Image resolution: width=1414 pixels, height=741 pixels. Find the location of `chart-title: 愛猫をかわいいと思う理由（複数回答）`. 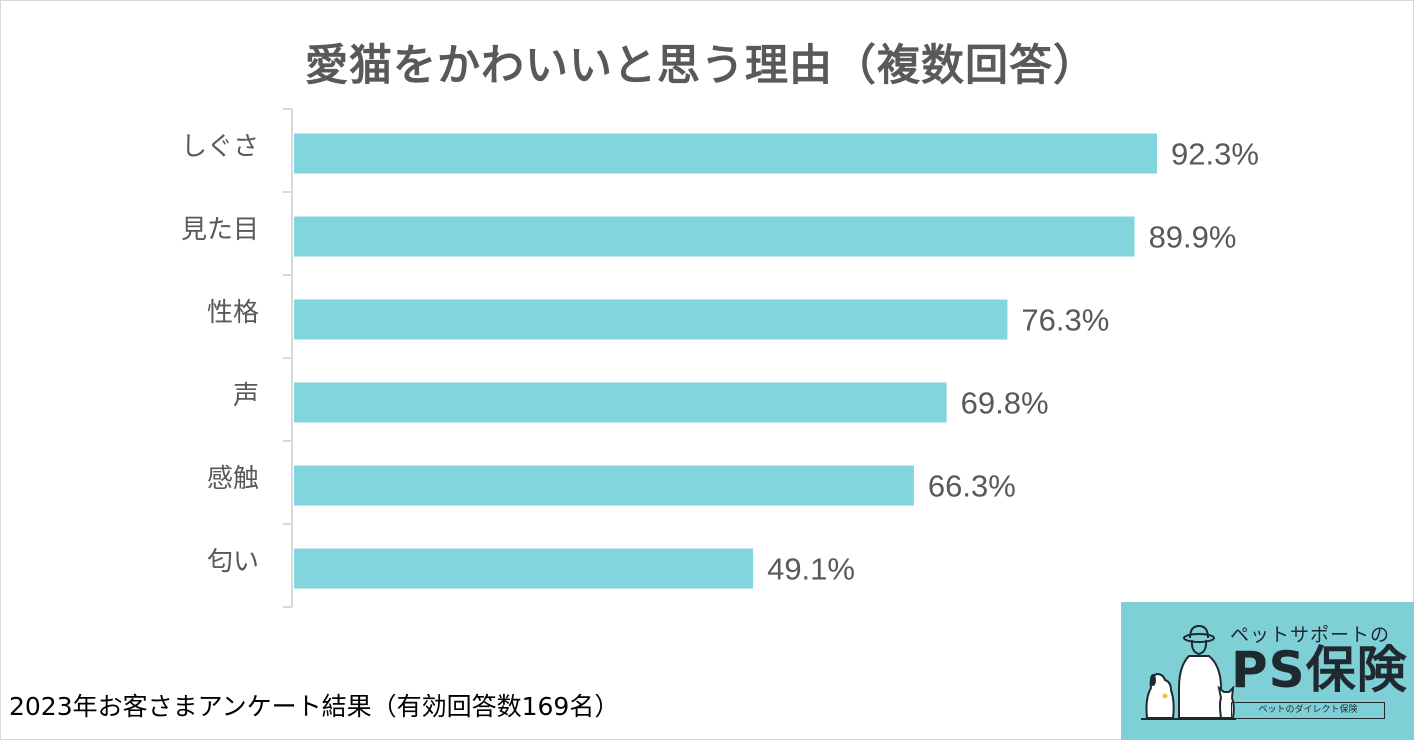

chart-title: 愛猫をかわいいと思う理由（複数回答） is located at coordinates (701, 66).